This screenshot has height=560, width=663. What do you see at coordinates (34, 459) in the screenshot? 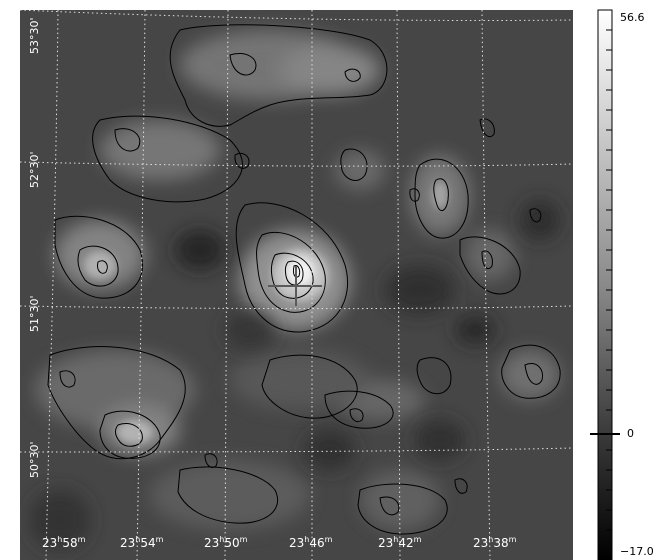
I see `dec-label-5030: 50°30'` at bounding box center [34, 459].